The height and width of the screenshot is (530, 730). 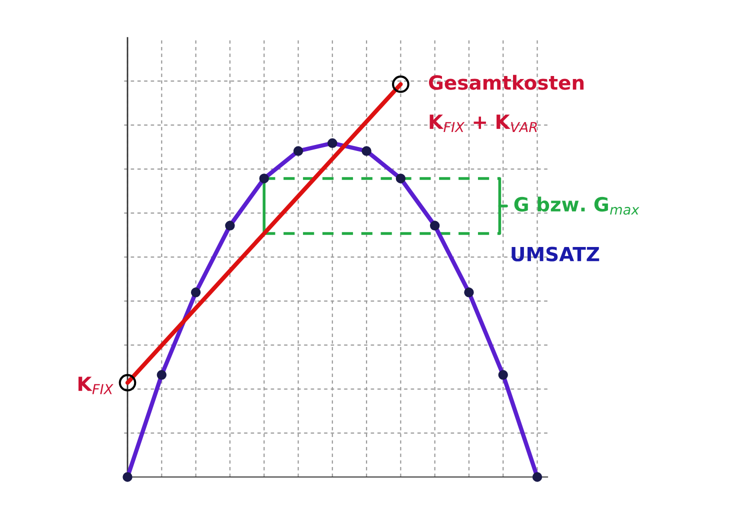 What do you see at coordinates (483, 123) in the screenshot?
I see `annotation: K$_{FIX}$ + K$_{VAR}$` at bounding box center [483, 123].